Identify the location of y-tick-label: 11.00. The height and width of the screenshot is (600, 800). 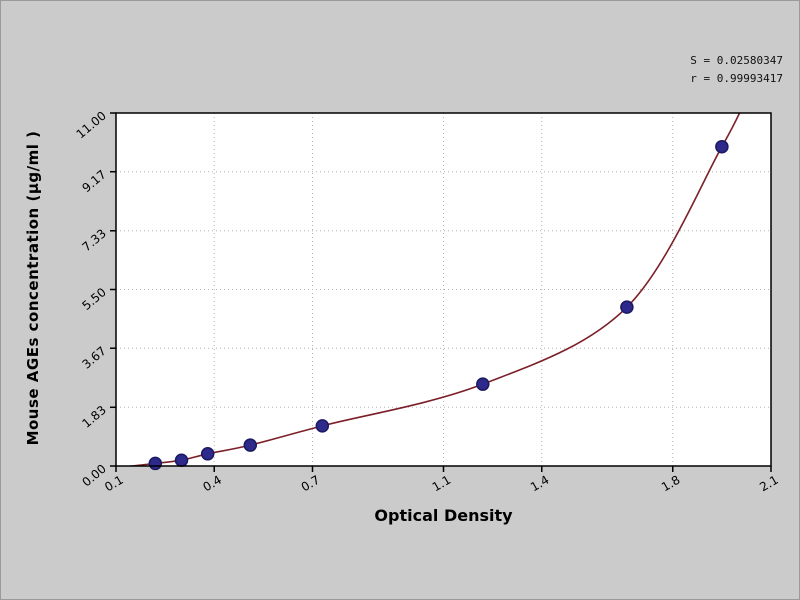
(91, 125).